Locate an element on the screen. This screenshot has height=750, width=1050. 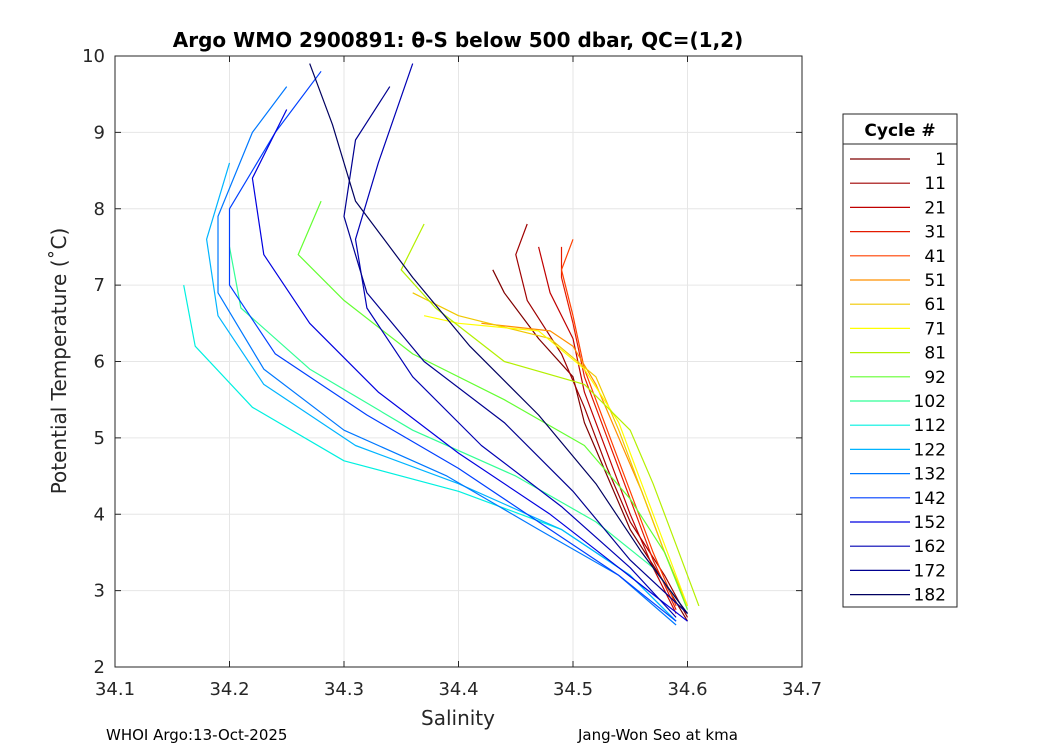
y-tick-label: 6 is located at coordinates (99, 362).